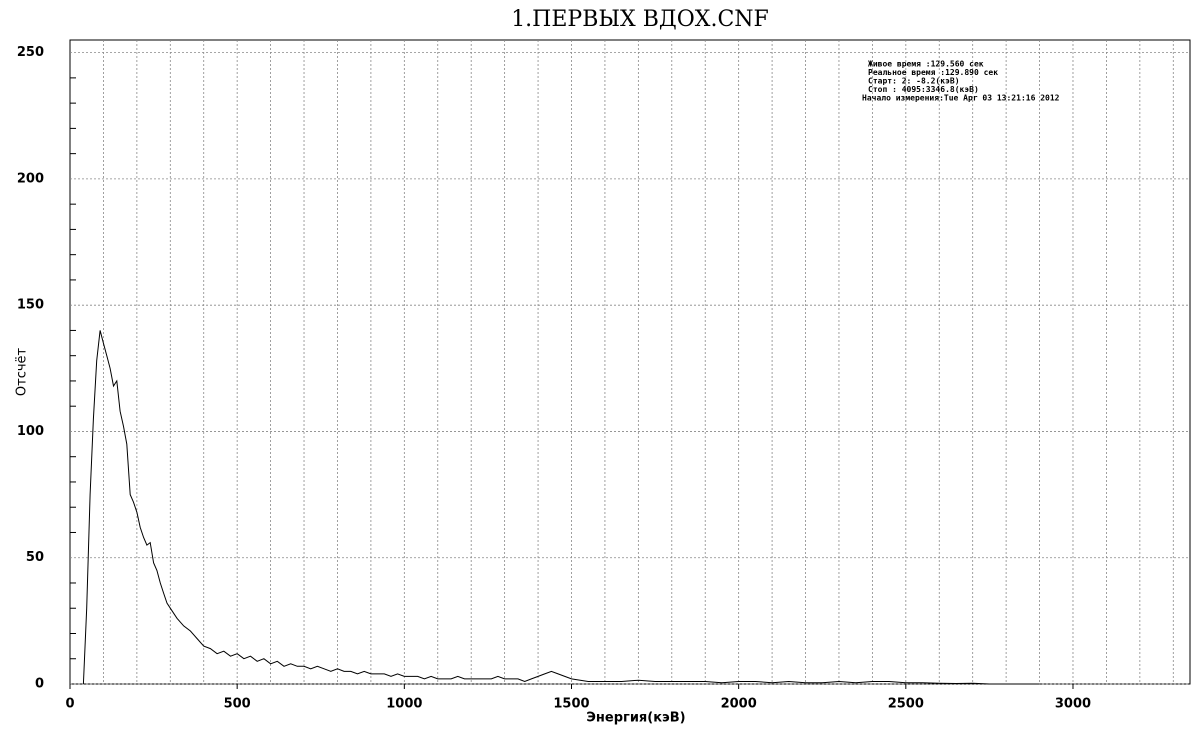  Describe the element at coordinates (914, 81) in the screenshot. I see `annotation: Старт: 2: -8.2(кэВ)` at that location.